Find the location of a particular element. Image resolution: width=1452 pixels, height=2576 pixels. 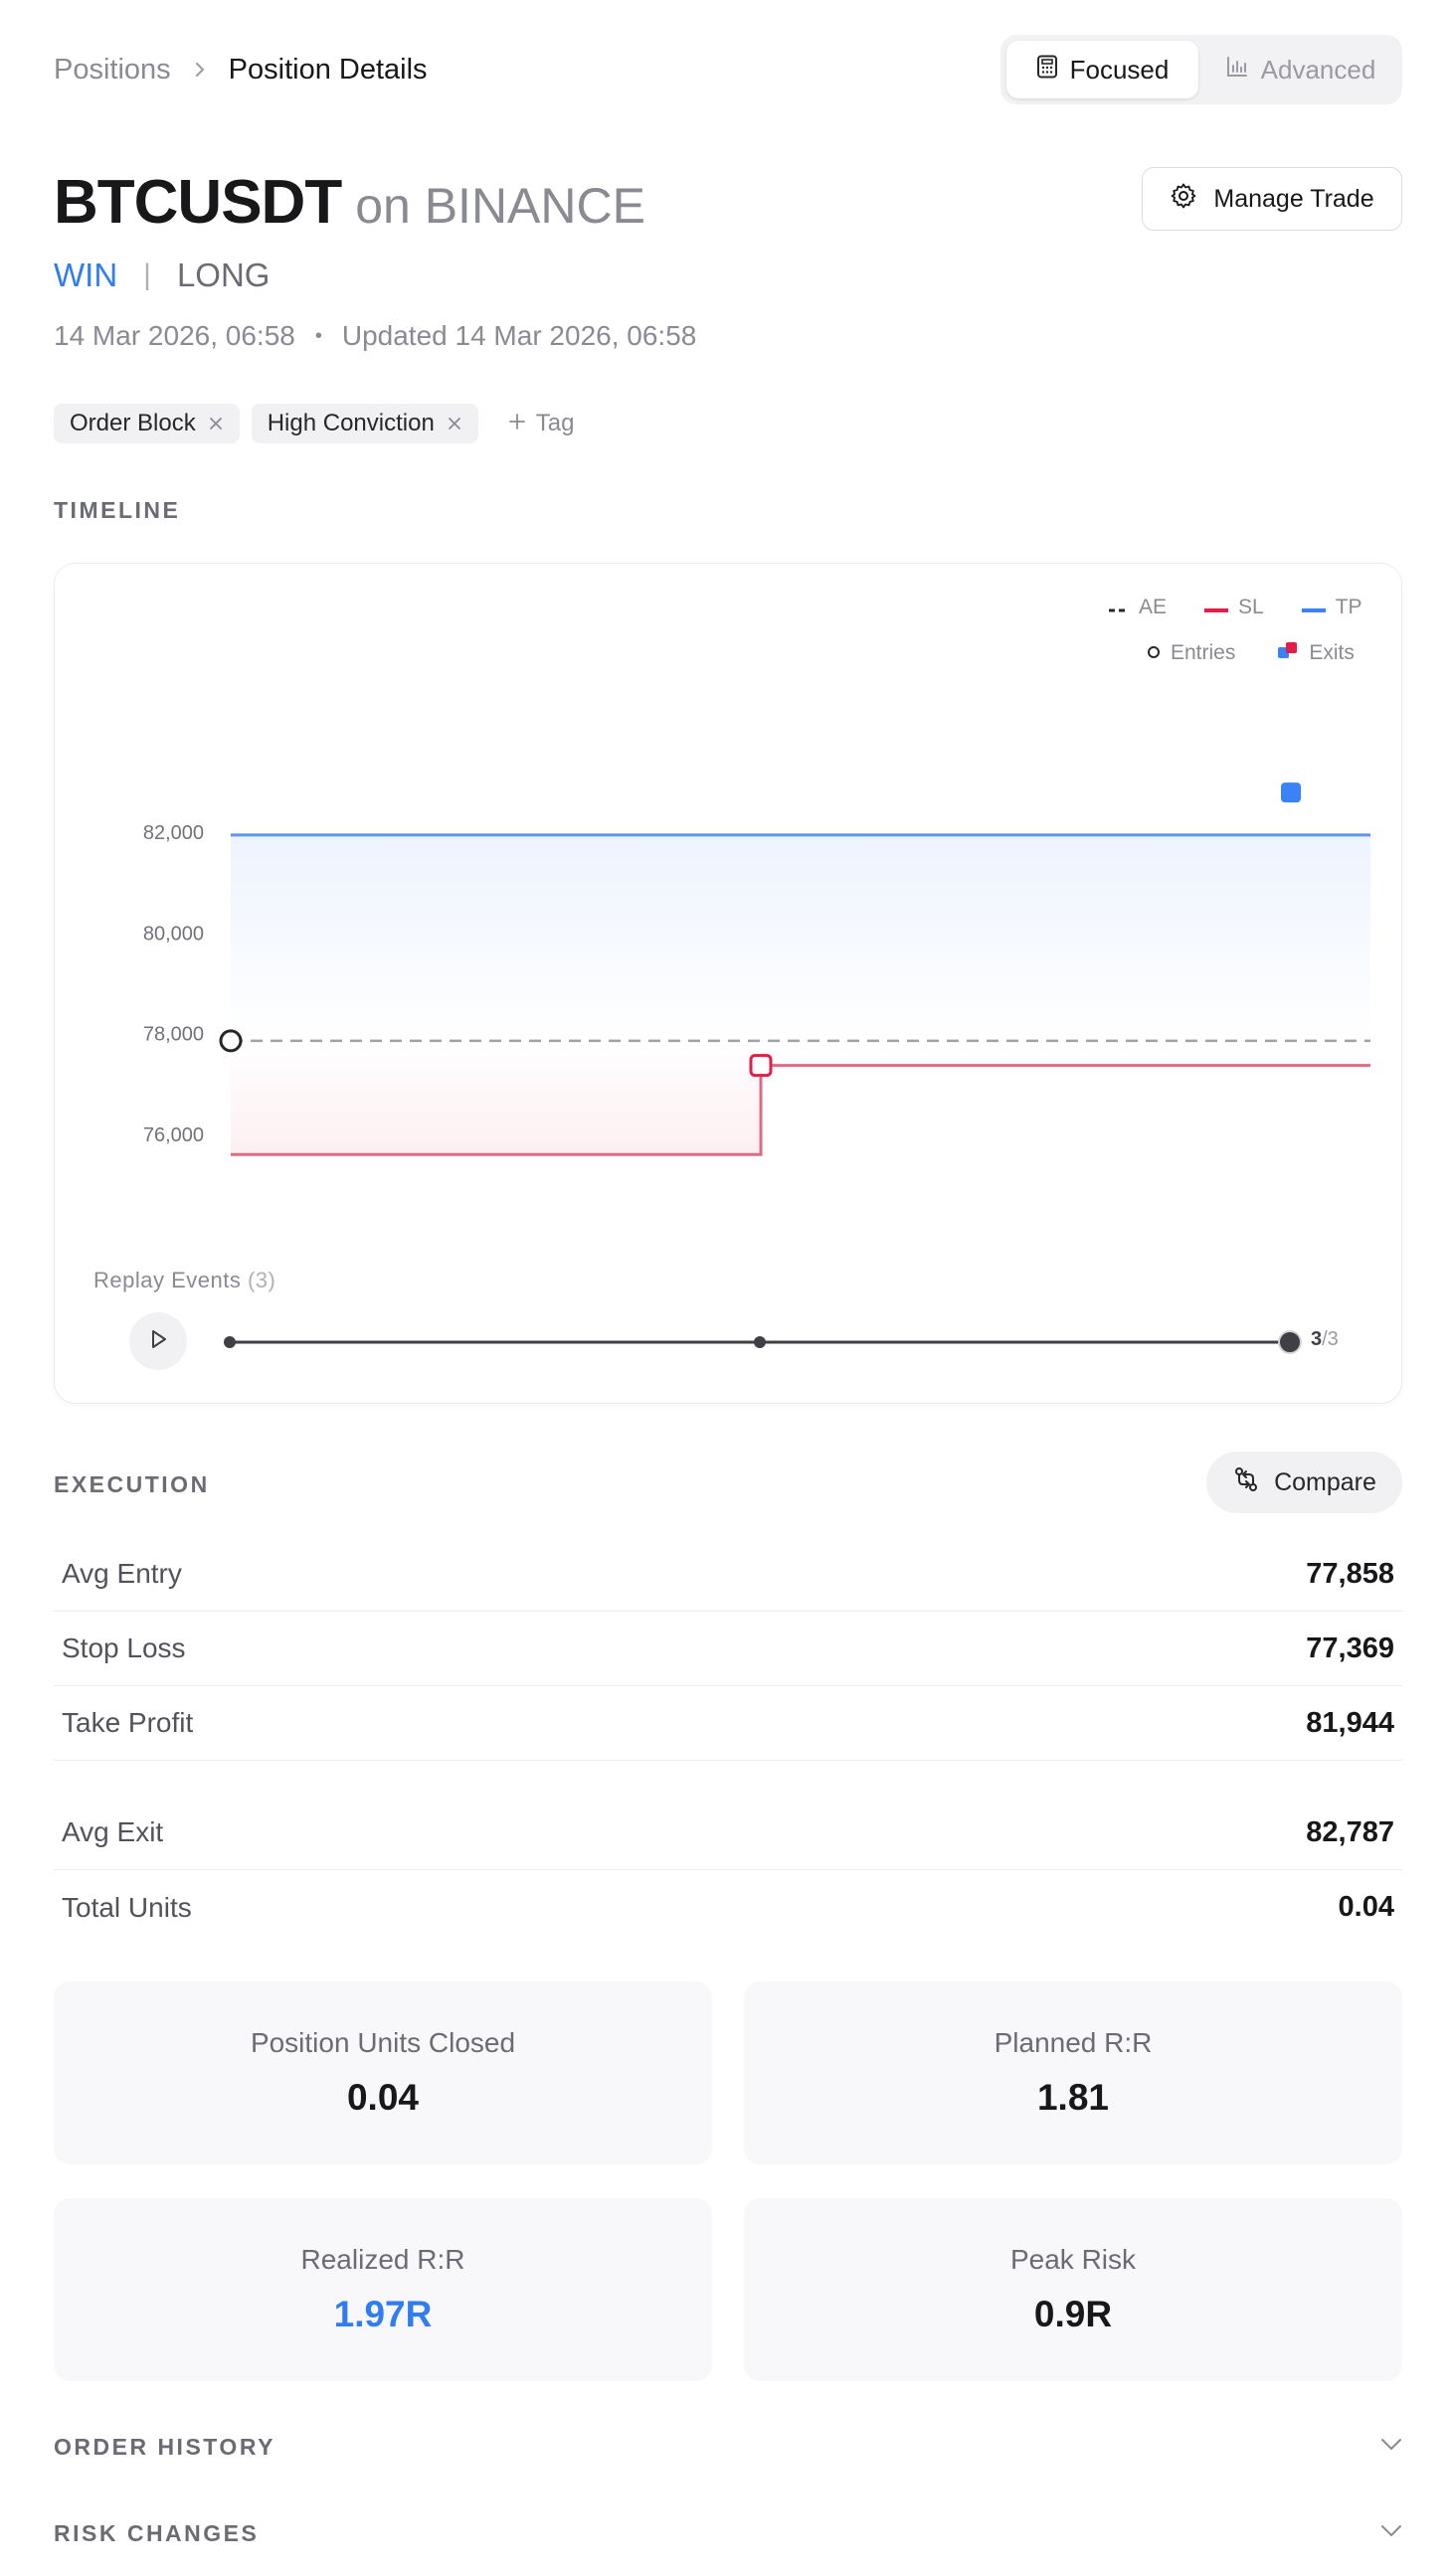

legend-sl-label: SL is located at coordinates (1251, 607).